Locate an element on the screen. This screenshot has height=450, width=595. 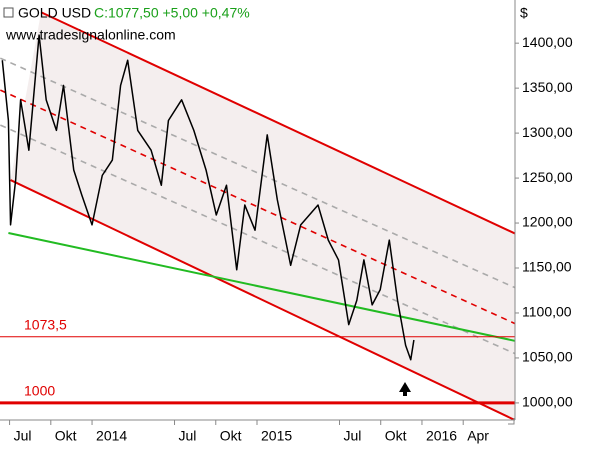
x-tick-label: 2016 is located at coordinates (441, 436).